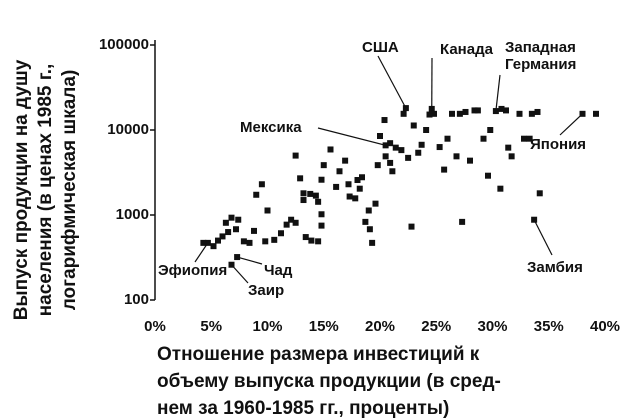 The image size is (633, 420). I want to click on annotation: Канада, so click(467, 49).